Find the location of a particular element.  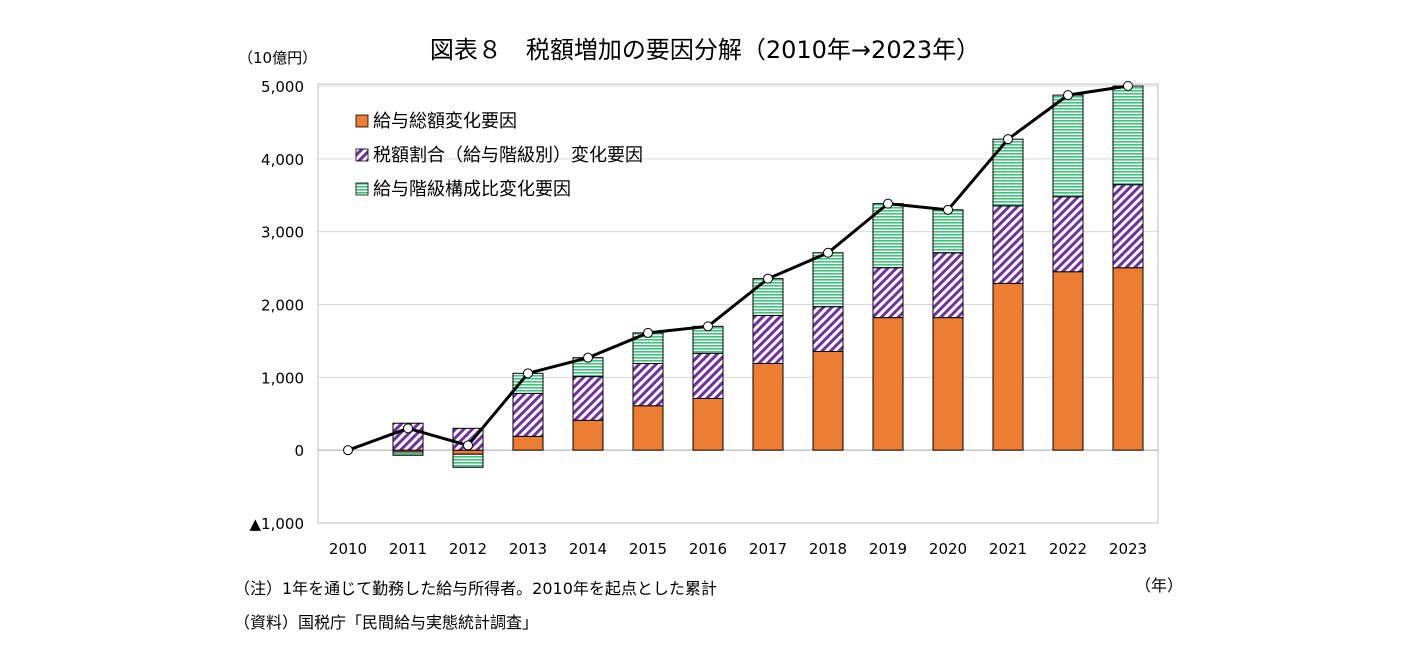

chart-note: （注）1年を通じて勤務した給与所得者。2010年を起点とした累計 is located at coordinates (475, 588).